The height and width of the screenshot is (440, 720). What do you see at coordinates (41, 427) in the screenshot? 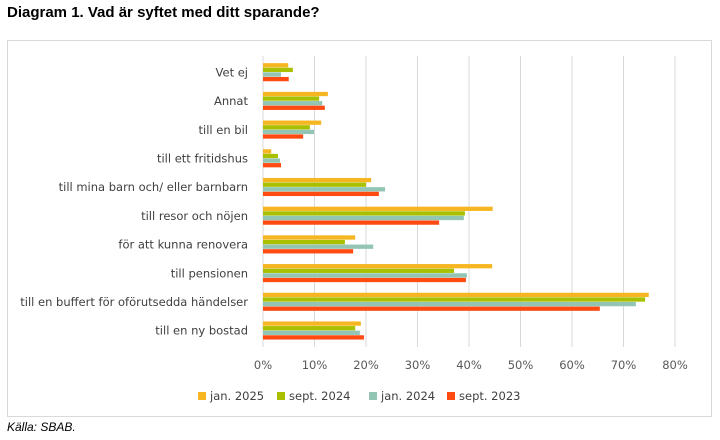
I see `source-note: Källa: SBAB.` at bounding box center [41, 427].